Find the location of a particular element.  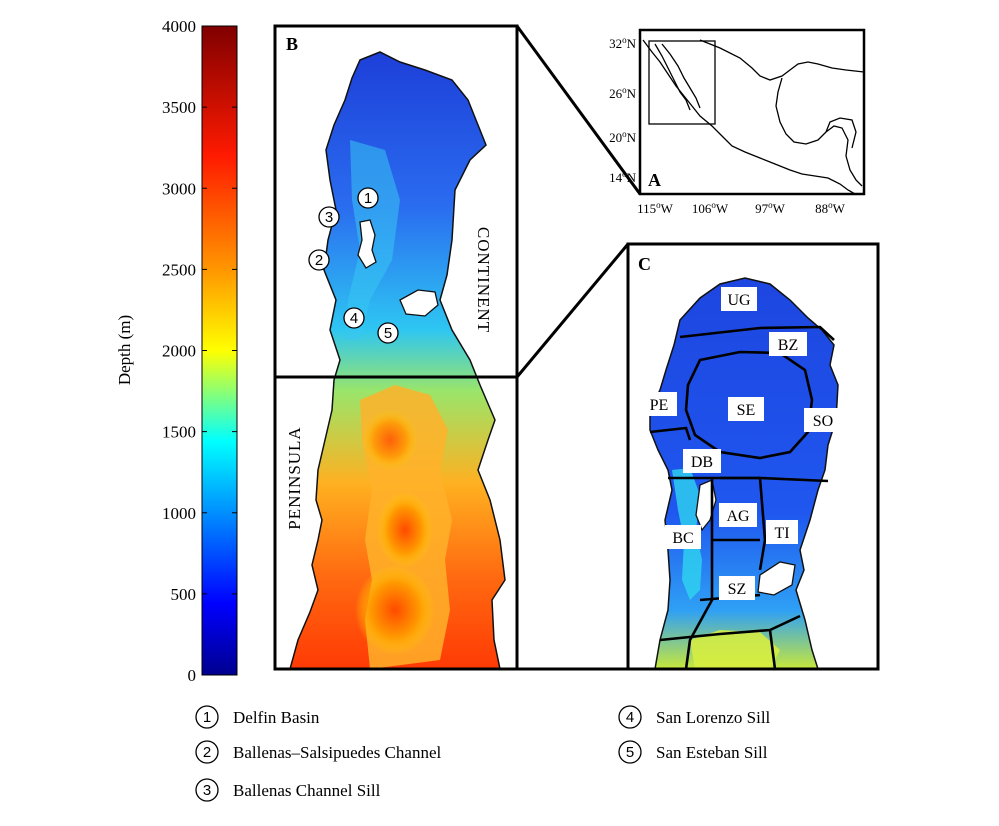

lon-tick-value: 97 is located at coordinates (762, 208).